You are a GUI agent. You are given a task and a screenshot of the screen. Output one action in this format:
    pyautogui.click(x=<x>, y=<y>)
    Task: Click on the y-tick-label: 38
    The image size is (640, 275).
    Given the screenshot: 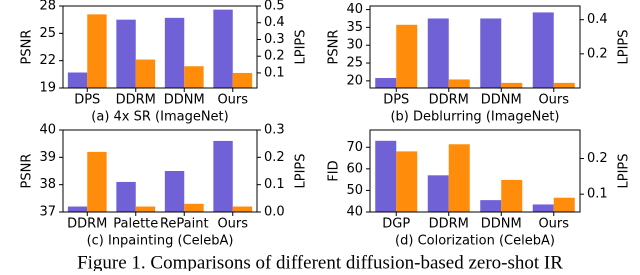 What is the action you would take?
    pyautogui.click(x=47, y=184)
    